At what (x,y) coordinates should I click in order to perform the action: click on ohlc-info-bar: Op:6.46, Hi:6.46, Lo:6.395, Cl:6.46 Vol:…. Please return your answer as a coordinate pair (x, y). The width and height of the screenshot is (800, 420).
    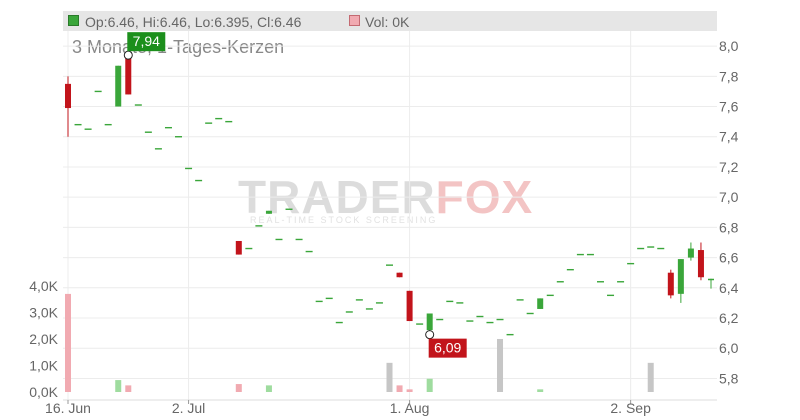
    Looking at the image, I should click on (390, 21).